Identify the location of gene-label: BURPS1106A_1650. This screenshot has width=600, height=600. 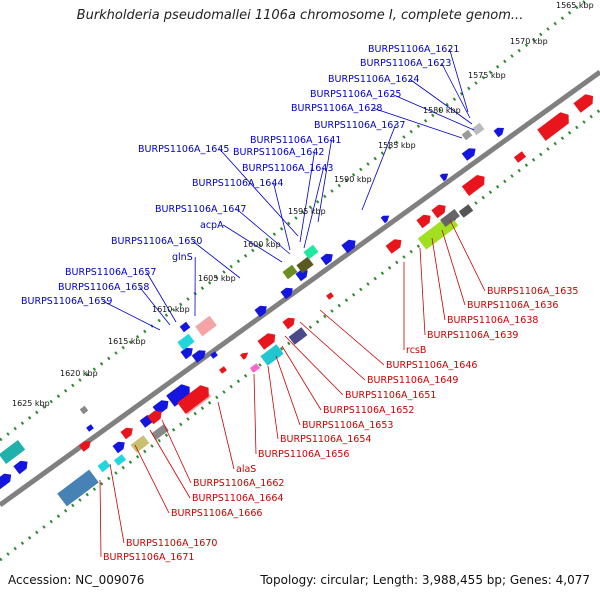
(156, 241).